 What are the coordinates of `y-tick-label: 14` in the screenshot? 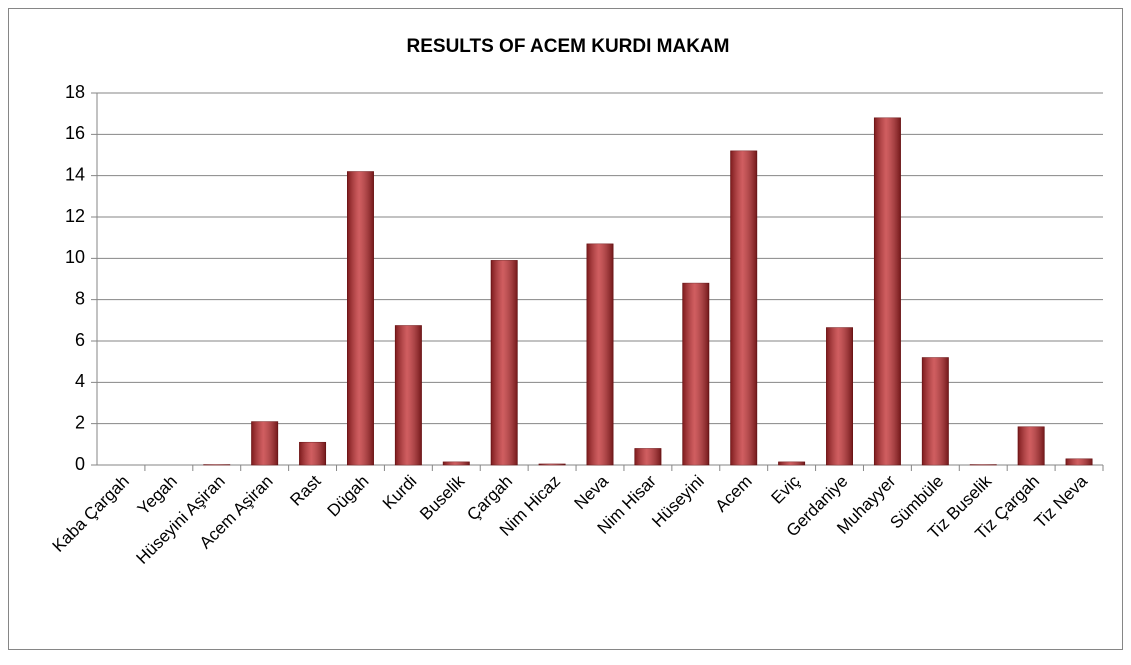 It's located at (75, 174).